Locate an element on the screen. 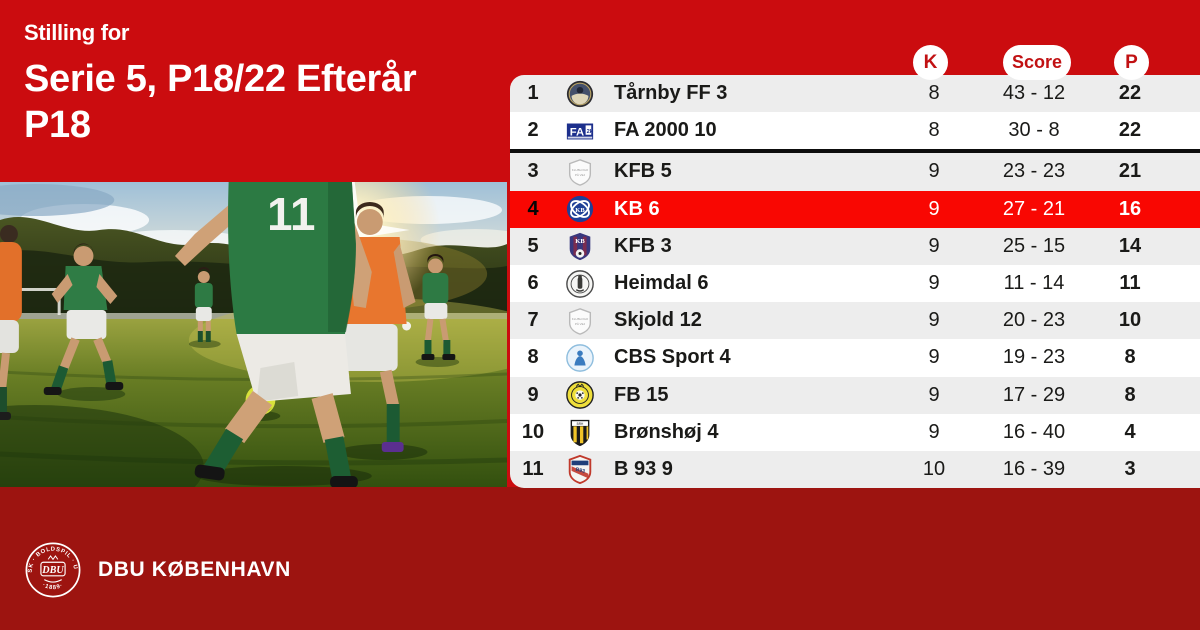  team-name-cell: Brønshøj 4 is located at coordinates (666, 431).